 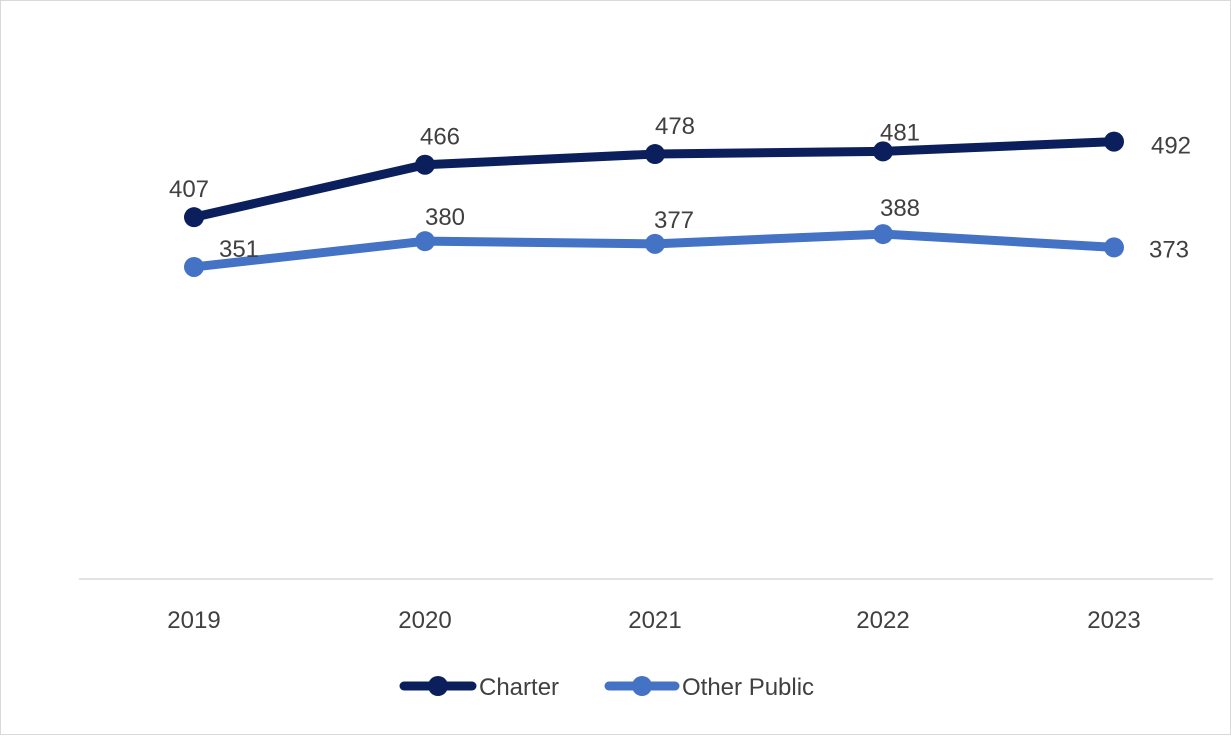 What do you see at coordinates (900, 132) in the screenshot?
I see `data-label-charter: 481` at bounding box center [900, 132].